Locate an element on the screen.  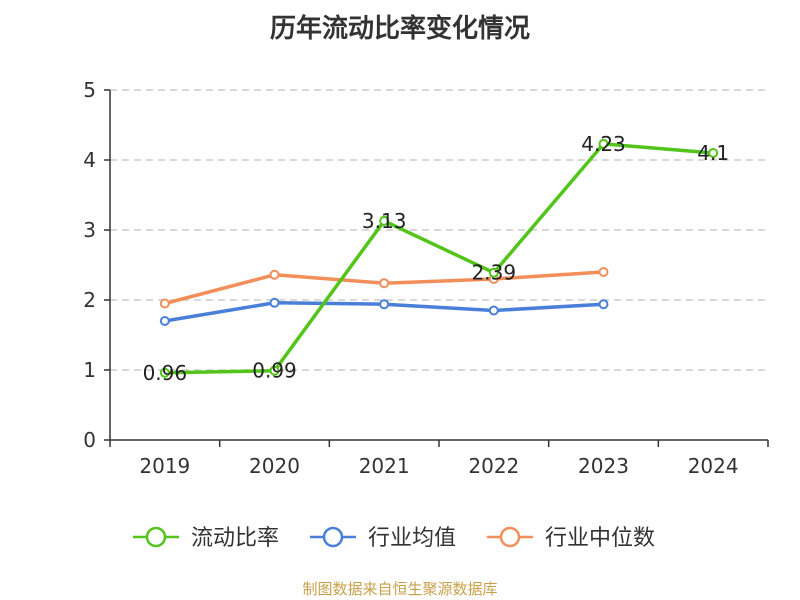
data-label: 4.1 is located at coordinates (713, 153).